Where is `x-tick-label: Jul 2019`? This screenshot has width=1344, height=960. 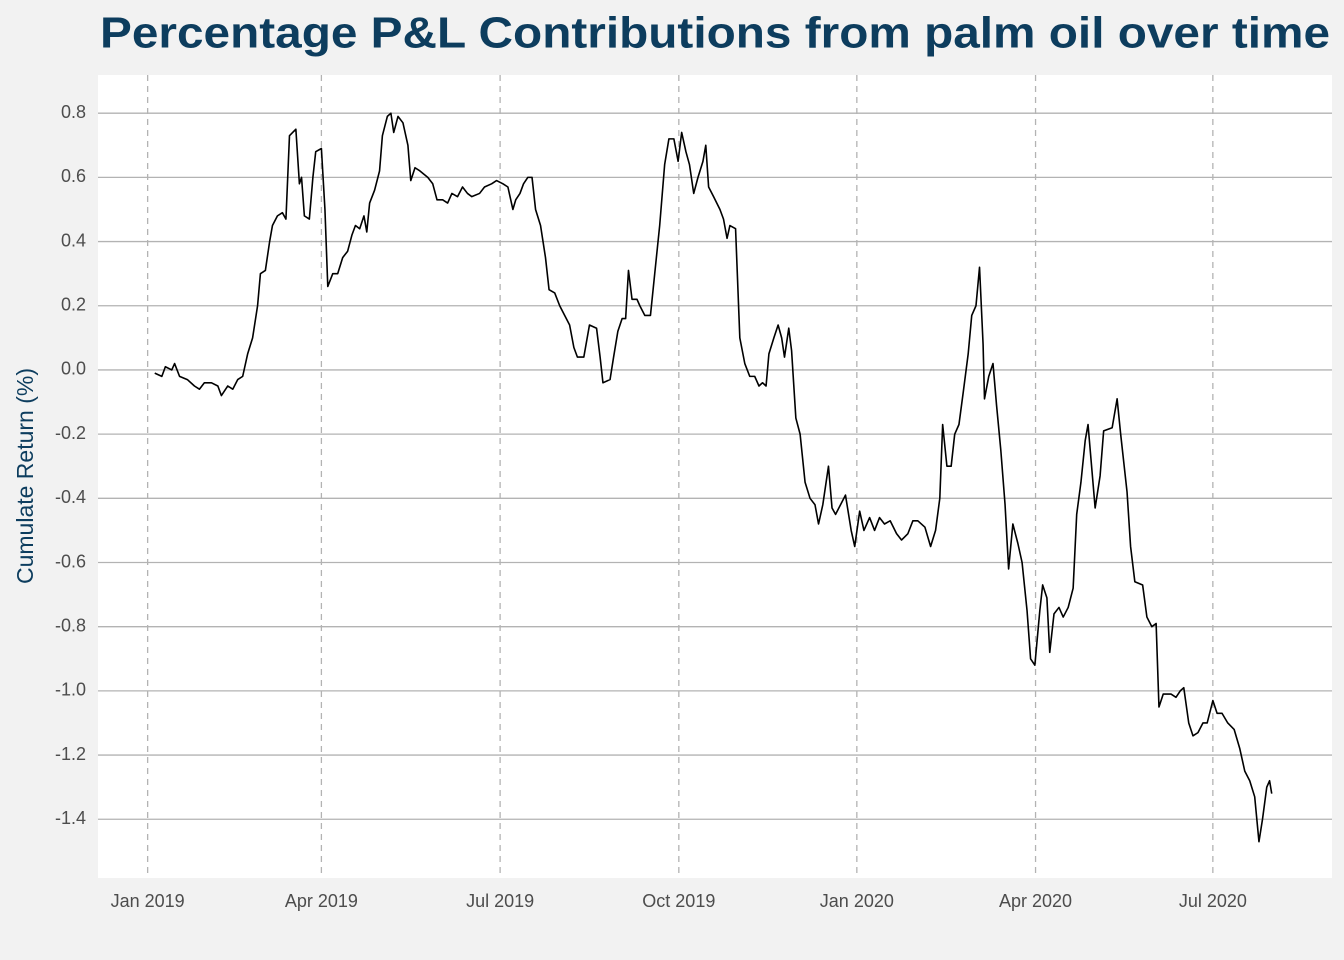
x-tick-label: Jul 2019 is located at coordinates (500, 901).